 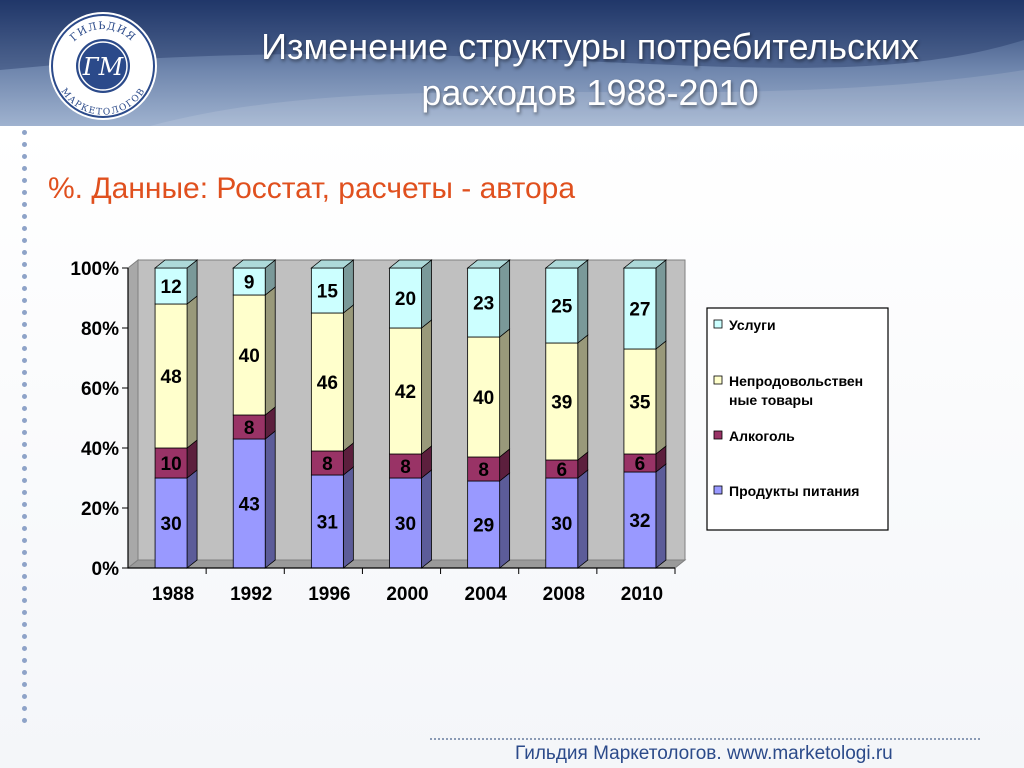 I want to click on chart-subtitle: %. Данные: Росстат, расчеты - автора, so click(x=312, y=188).